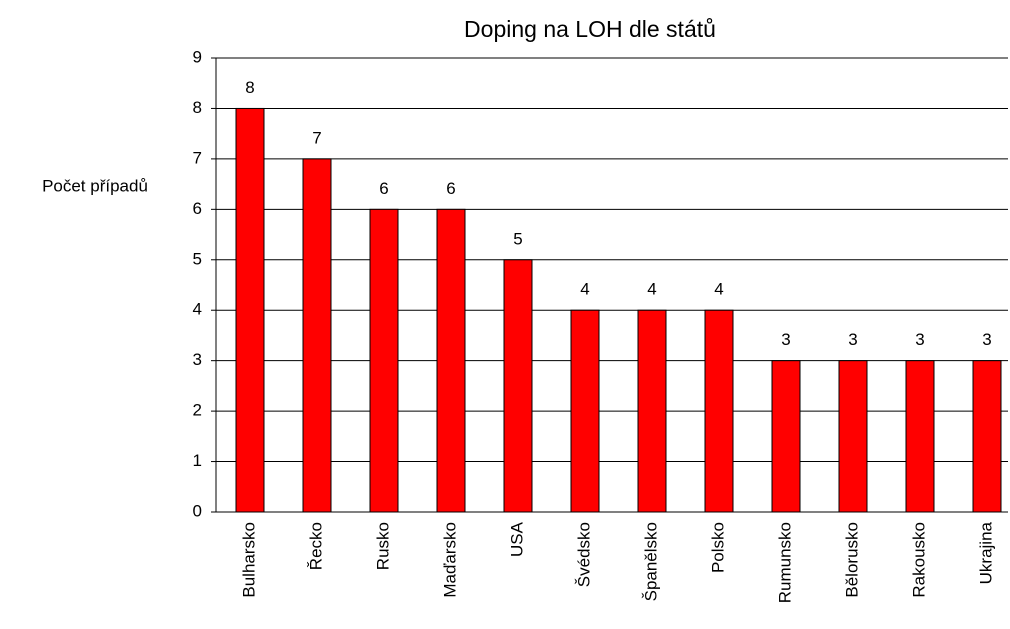  What do you see at coordinates (197, 510) in the screenshot?
I see `y-tick-label: 0` at bounding box center [197, 510].